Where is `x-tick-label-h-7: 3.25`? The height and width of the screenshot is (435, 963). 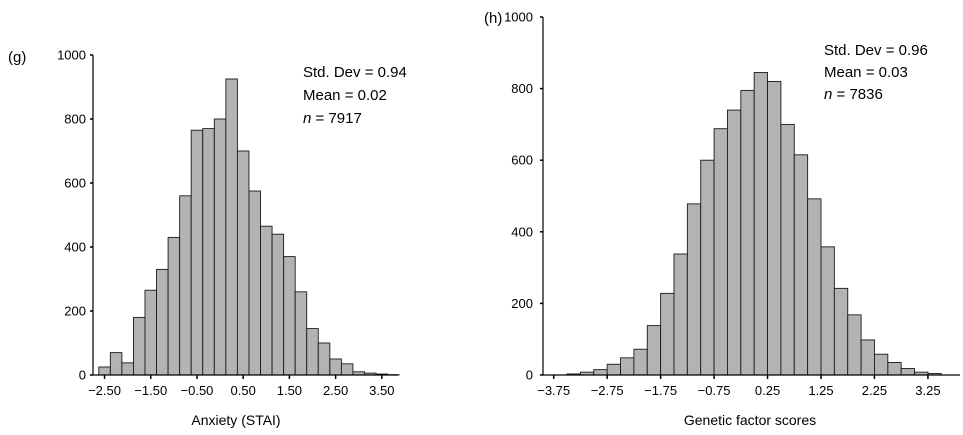 x-tick-label-h-7: 3.25 is located at coordinates (927, 390).